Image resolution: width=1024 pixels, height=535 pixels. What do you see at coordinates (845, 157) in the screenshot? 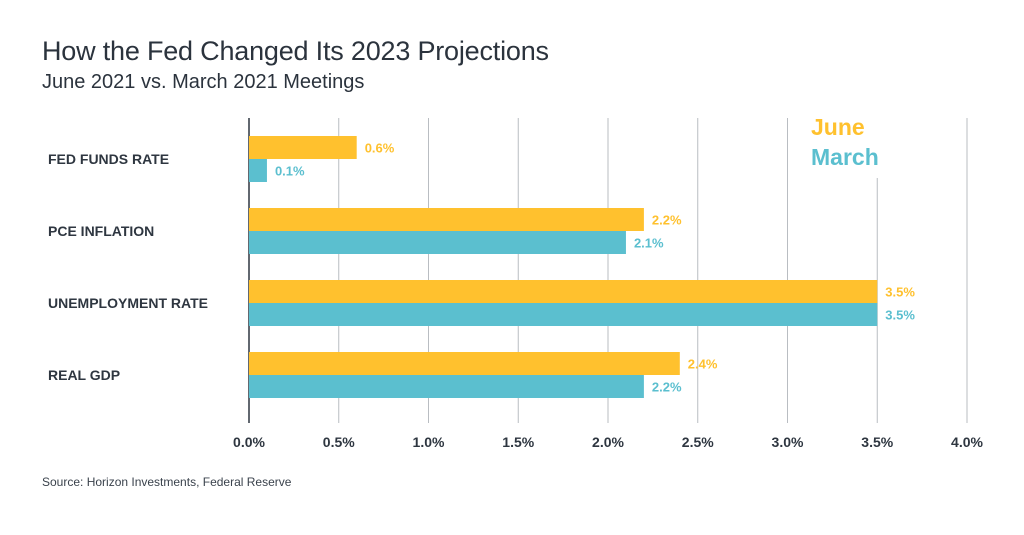
I see `legend-march: March` at bounding box center [845, 157].